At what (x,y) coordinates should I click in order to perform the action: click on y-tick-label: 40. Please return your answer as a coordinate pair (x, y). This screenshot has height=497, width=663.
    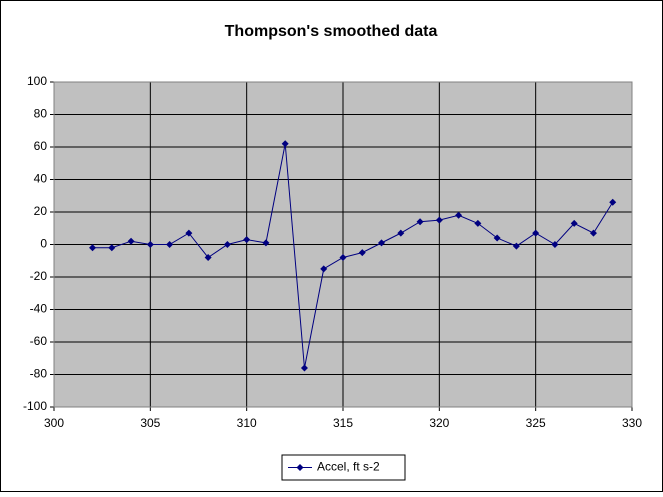
    Looking at the image, I should click on (41, 179).